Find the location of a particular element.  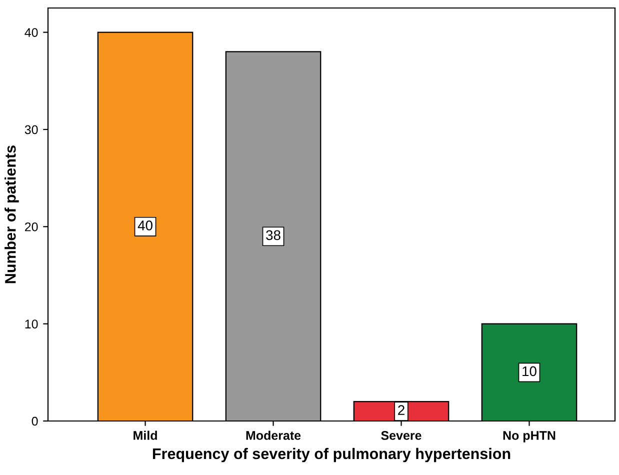

x-tick-label: Severe is located at coordinates (401, 435).